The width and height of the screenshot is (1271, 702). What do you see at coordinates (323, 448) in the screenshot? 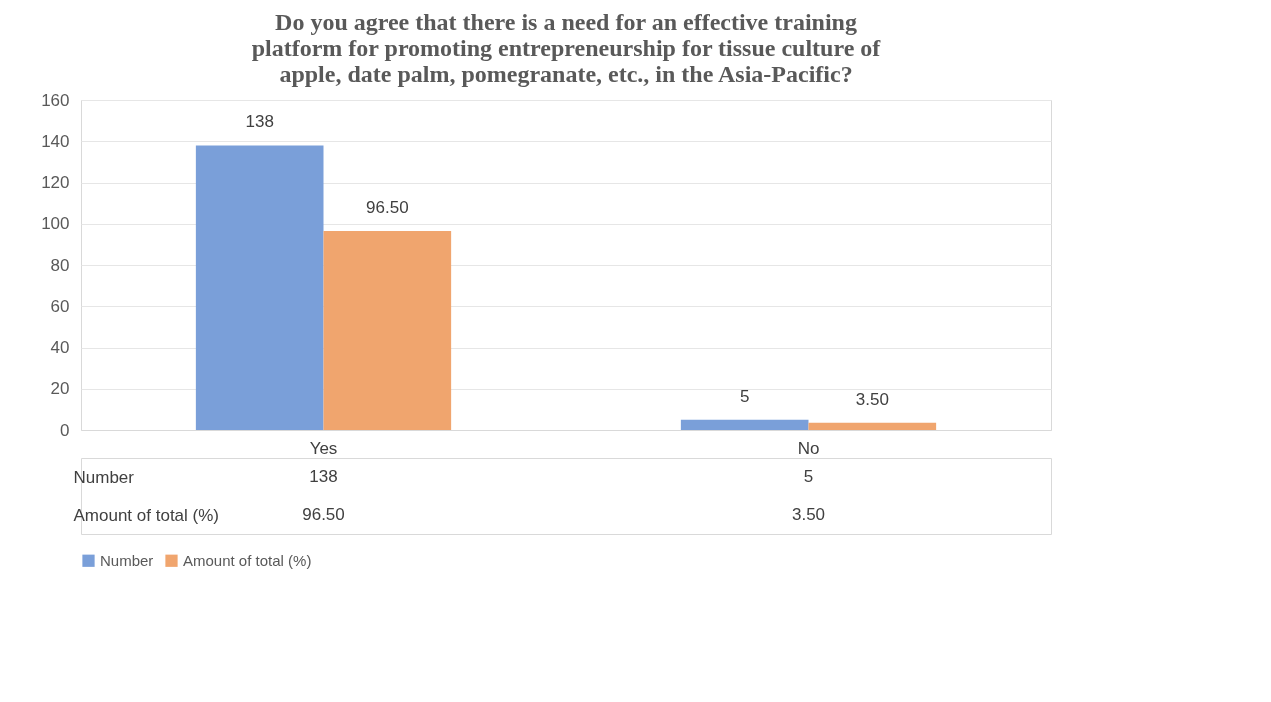
I see `x-tick-label: Yes` at bounding box center [323, 448].